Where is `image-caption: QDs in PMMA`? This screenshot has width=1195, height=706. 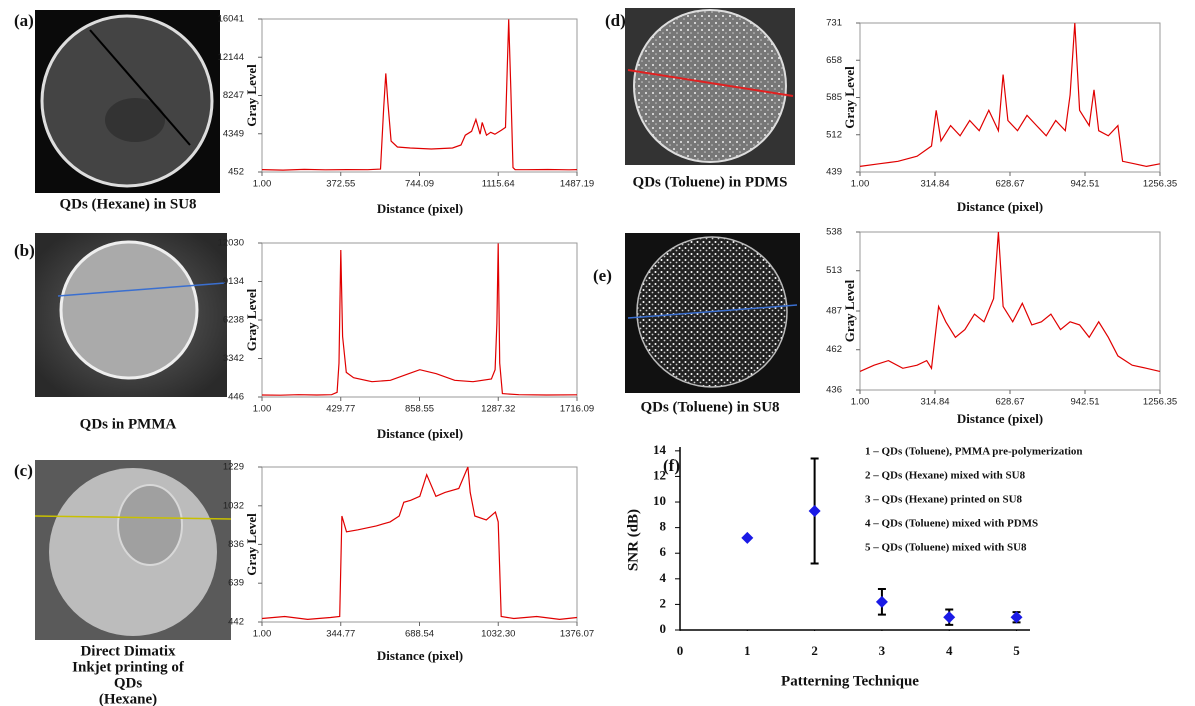
image-caption: QDs in PMMA is located at coordinates (128, 424).